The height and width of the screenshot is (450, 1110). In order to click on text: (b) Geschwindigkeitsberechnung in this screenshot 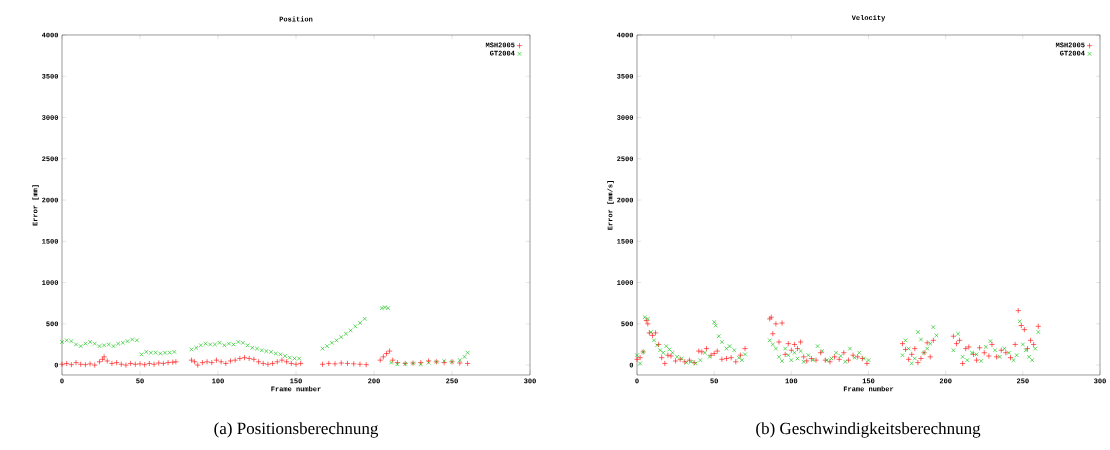, I will do `click(868, 430)`.